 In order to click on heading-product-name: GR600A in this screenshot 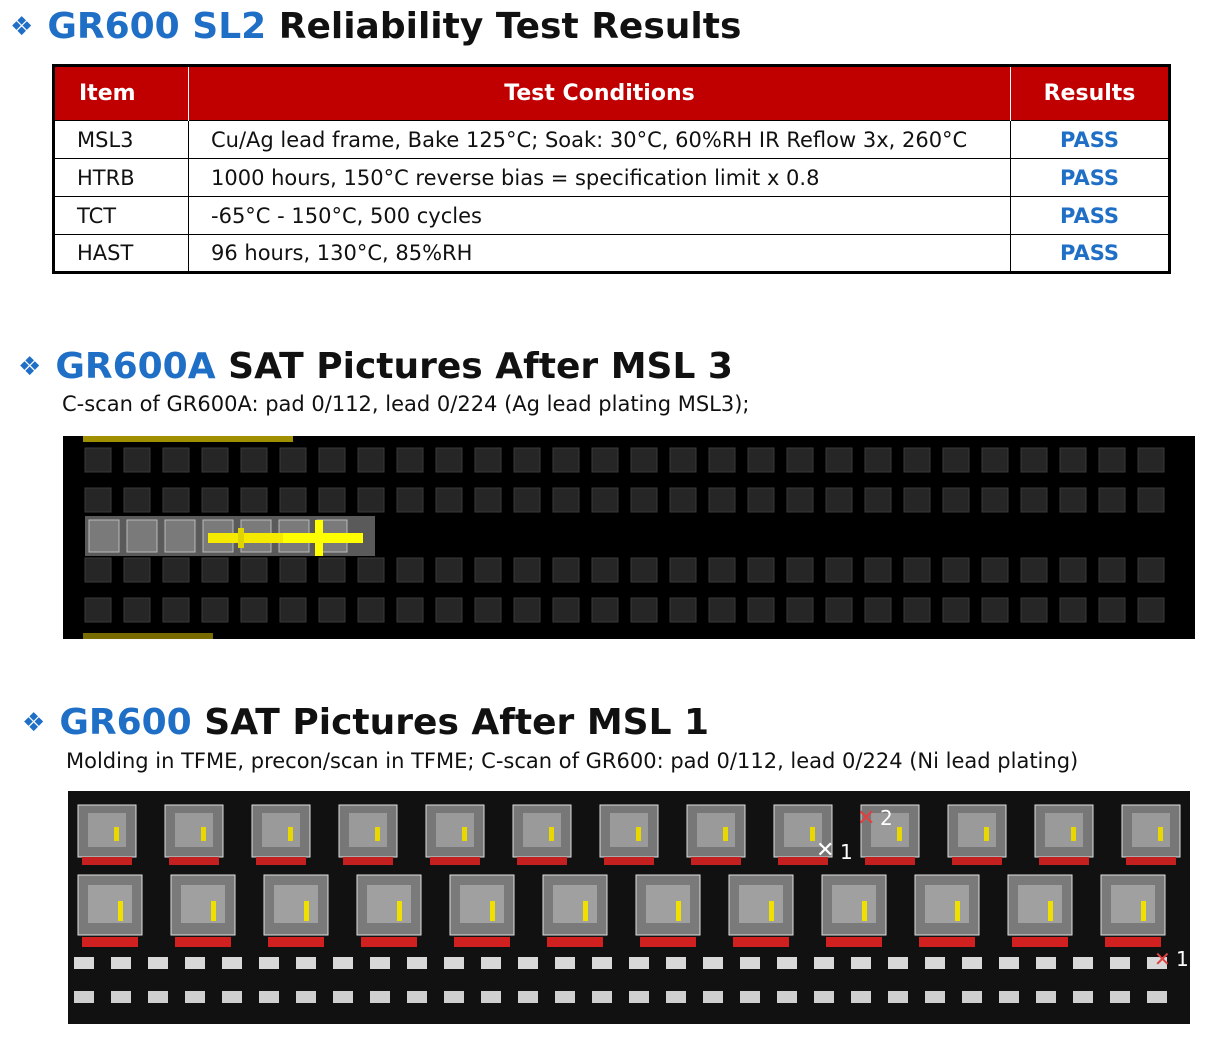, I will do `click(135, 366)`.